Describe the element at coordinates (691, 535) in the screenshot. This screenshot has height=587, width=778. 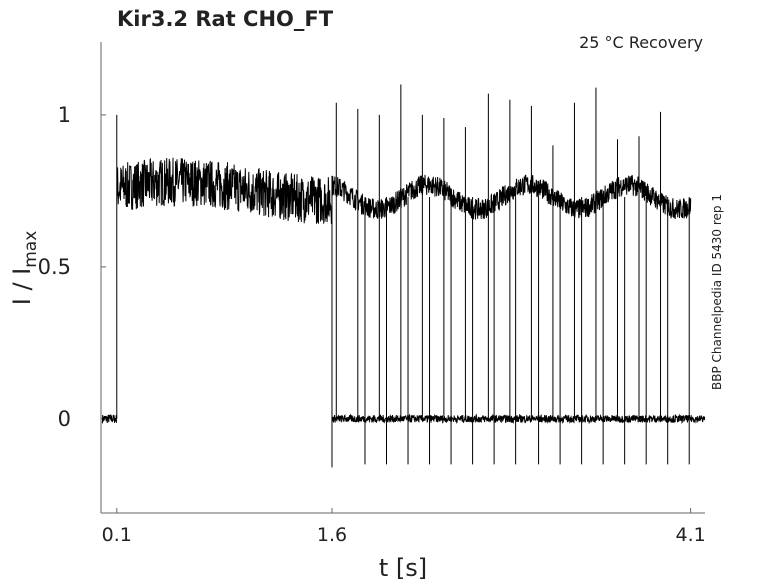
I see `x-tick-label: 4.1` at that location.